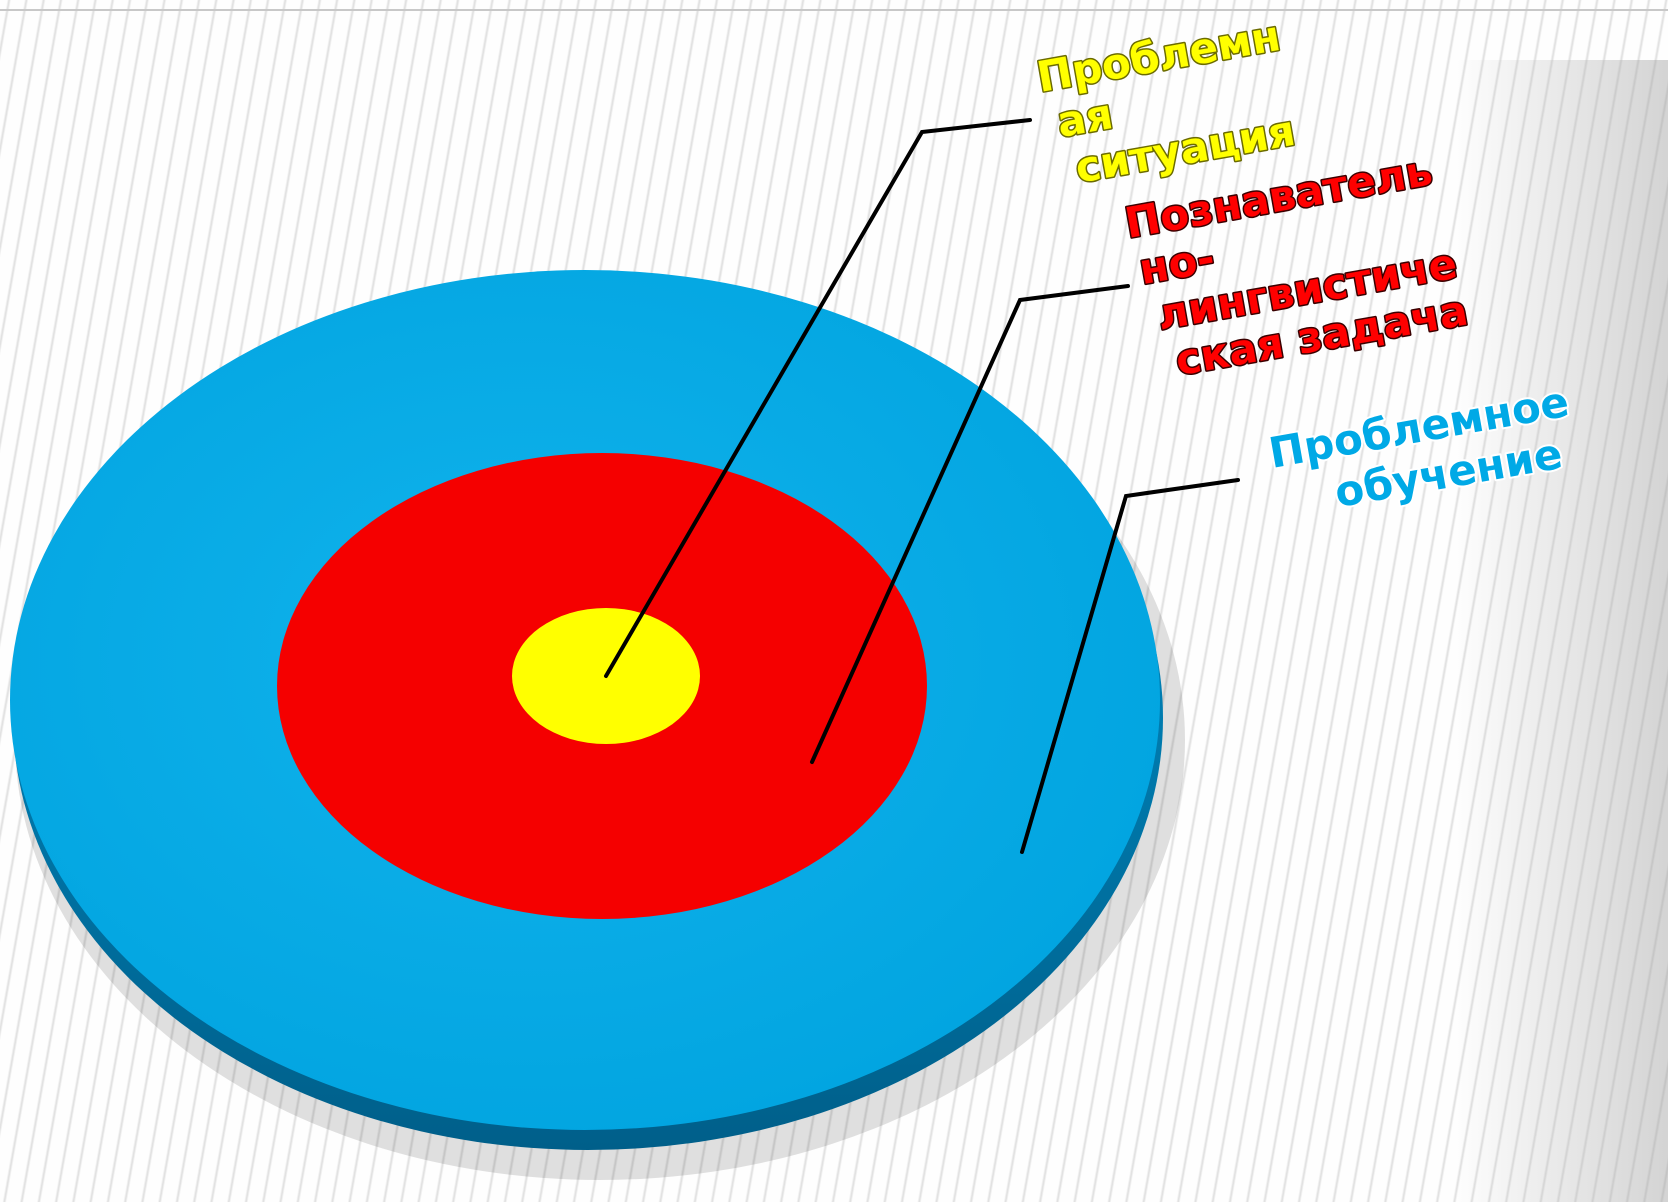  Describe the element at coordinates (1296, 265) in the screenshot. I see `label-cognitive-task: Познаватель но- лингвистиче ская задача` at that location.